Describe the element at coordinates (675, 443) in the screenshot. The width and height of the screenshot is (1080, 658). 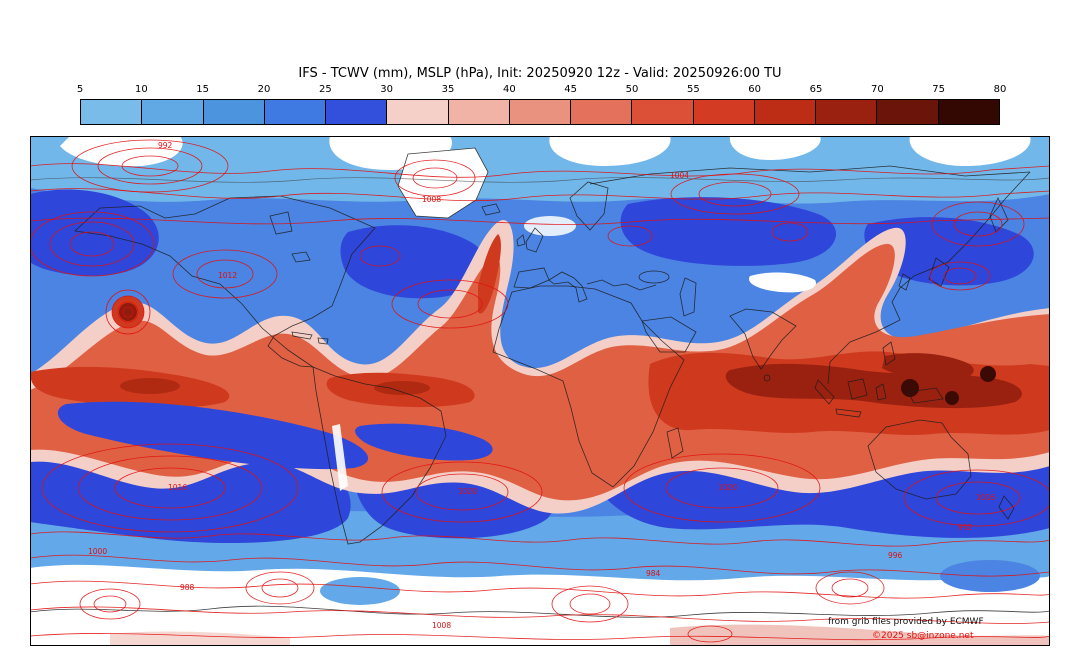
I see `coast-madagascar` at that location.